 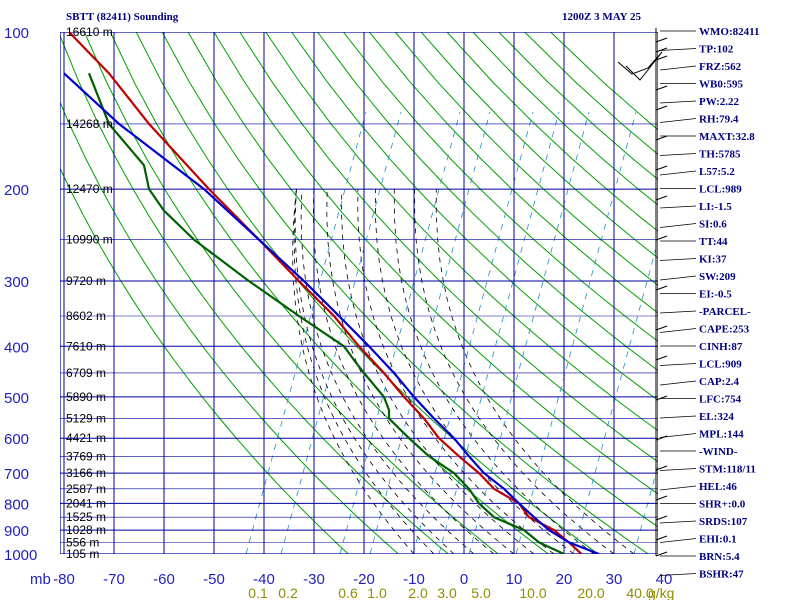 I want to click on mixing-ratio-label: 10.0, so click(x=532, y=592).